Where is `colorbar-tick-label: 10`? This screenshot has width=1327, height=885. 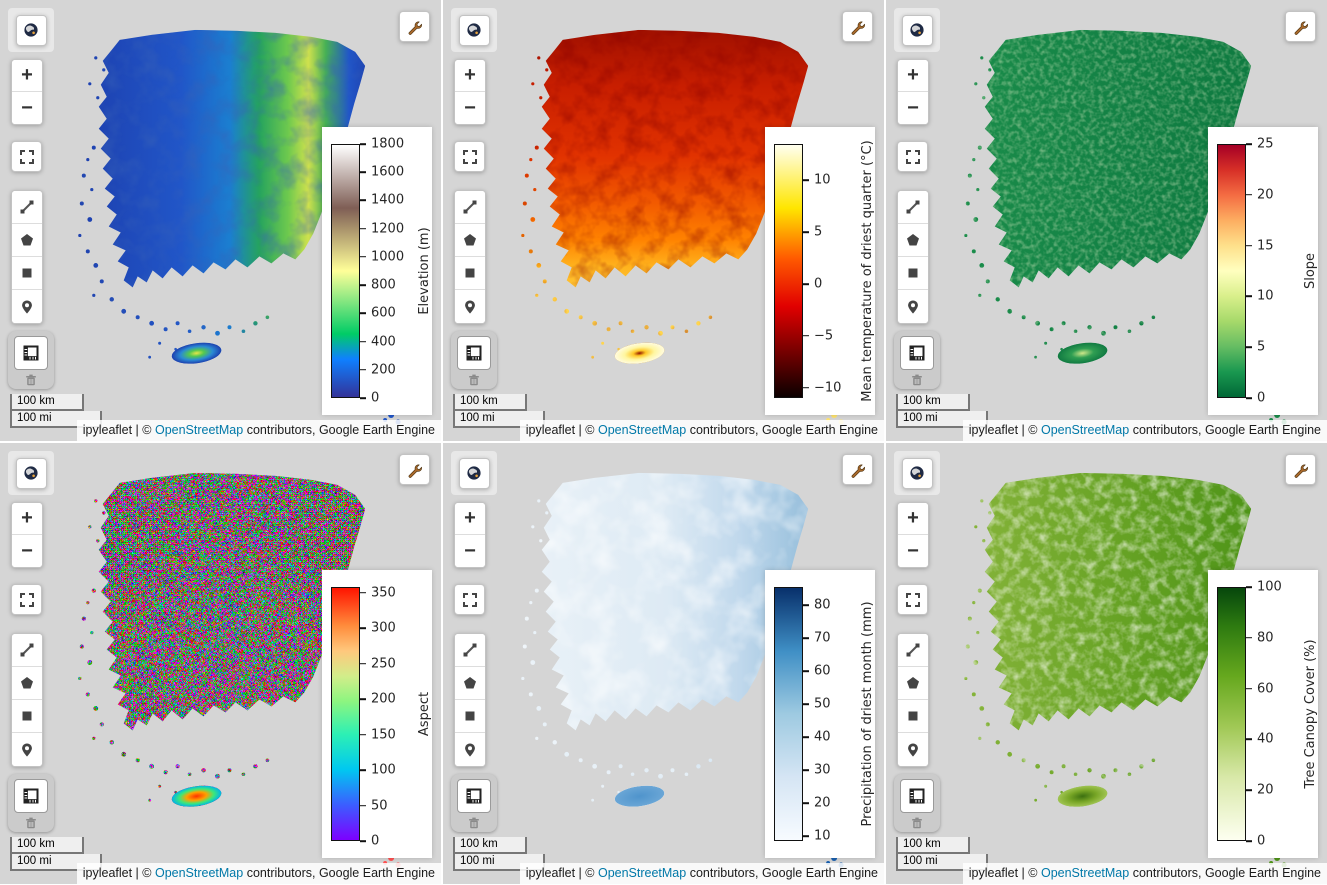
colorbar-tick-label: 10 is located at coordinates (822, 180).